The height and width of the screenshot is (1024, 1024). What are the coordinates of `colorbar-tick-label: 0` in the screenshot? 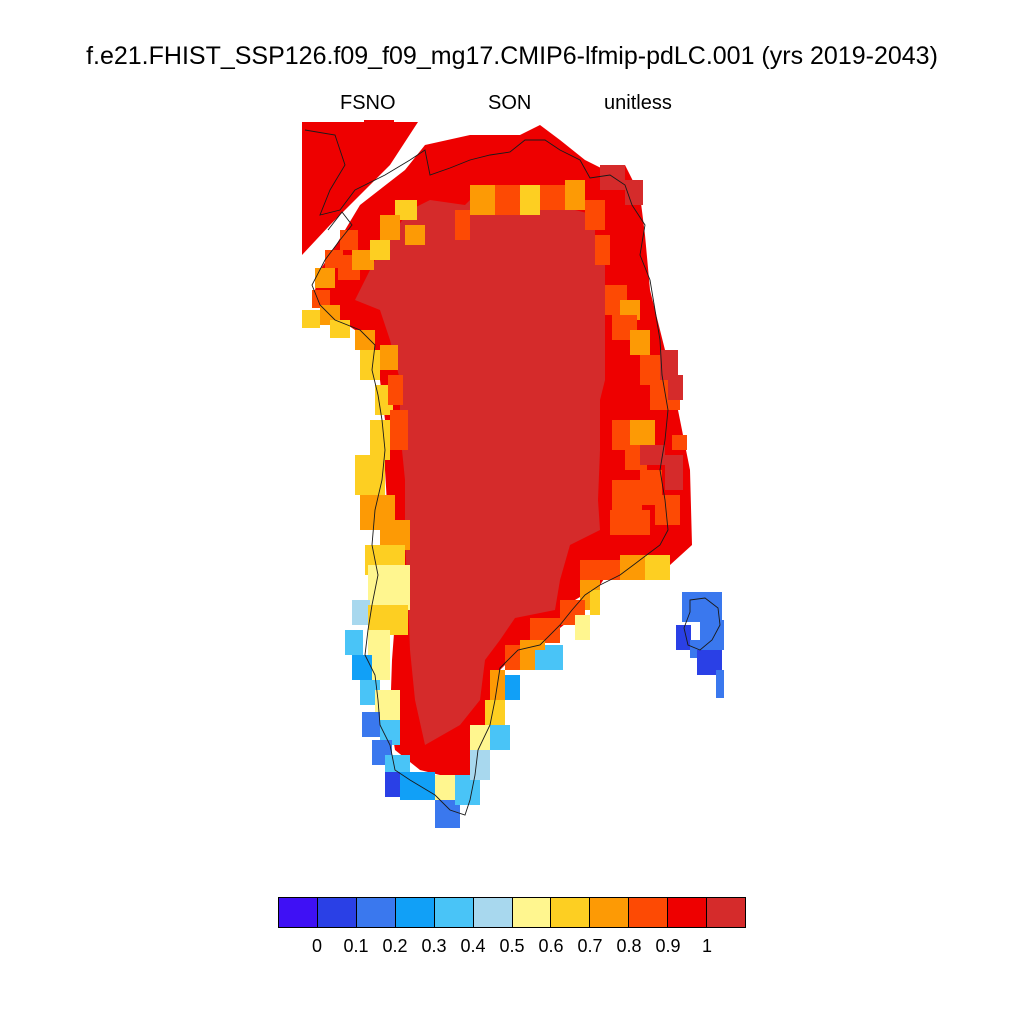 It's located at (317, 946).